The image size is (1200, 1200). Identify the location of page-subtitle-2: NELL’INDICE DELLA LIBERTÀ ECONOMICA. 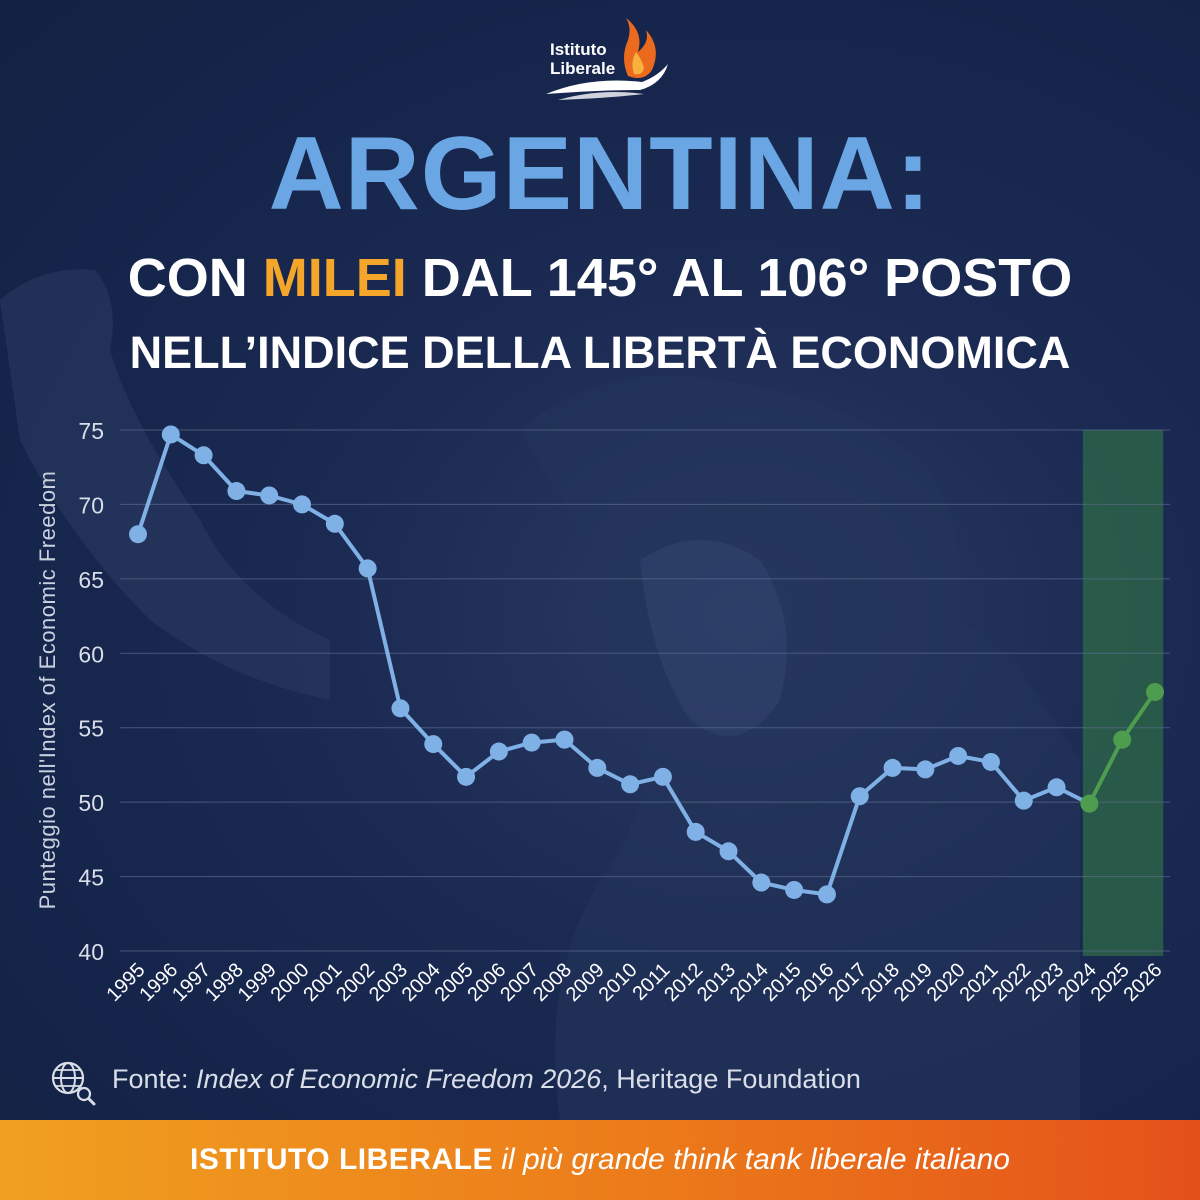
(600, 352).